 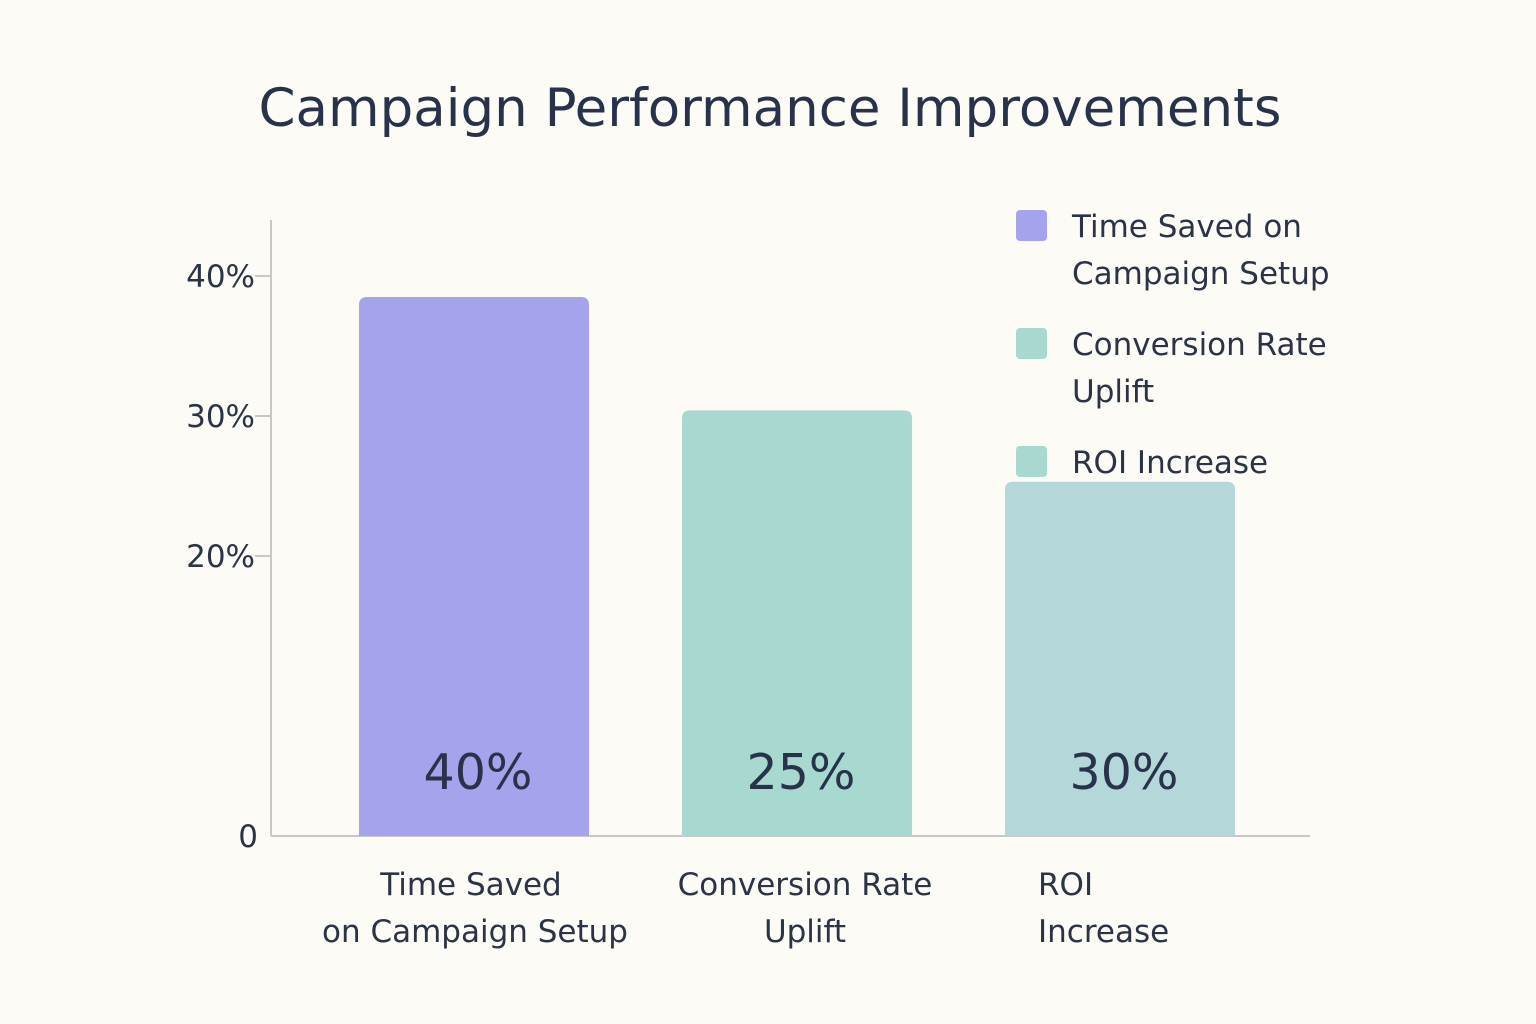 What do you see at coordinates (1124, 772) in the screenshot?
I see `bar-value-label: 30%` at bounding box center [1124, 772].